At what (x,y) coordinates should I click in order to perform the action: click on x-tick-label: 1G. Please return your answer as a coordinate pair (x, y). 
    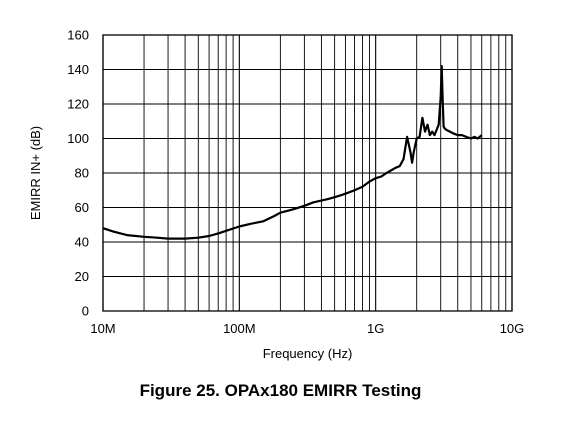
    Looking at the image, I should click on (375, 328).